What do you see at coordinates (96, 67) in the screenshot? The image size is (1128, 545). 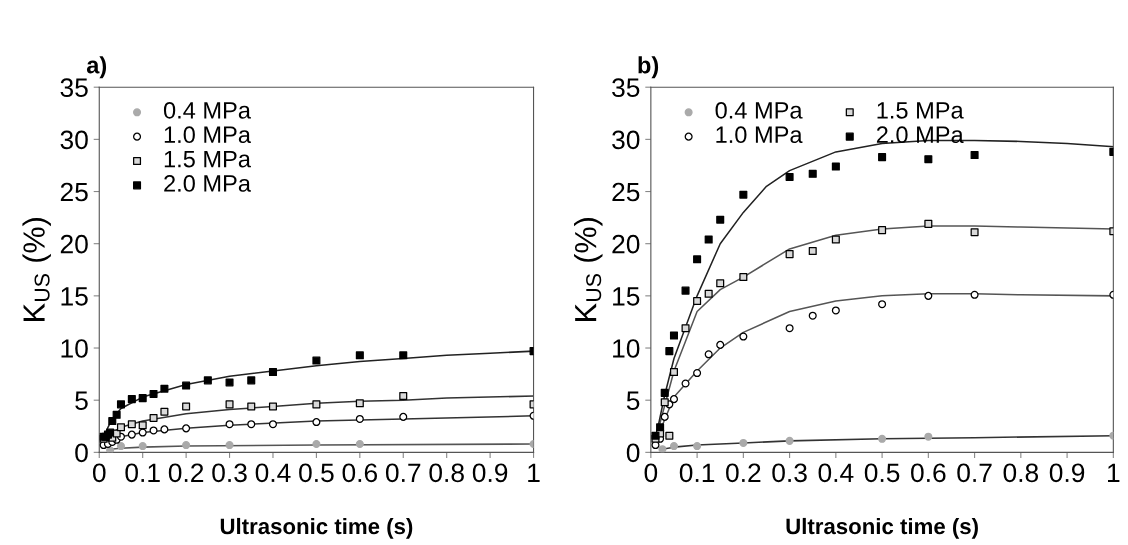 I see `chart-title: a)` at bounding box center [96, 67].